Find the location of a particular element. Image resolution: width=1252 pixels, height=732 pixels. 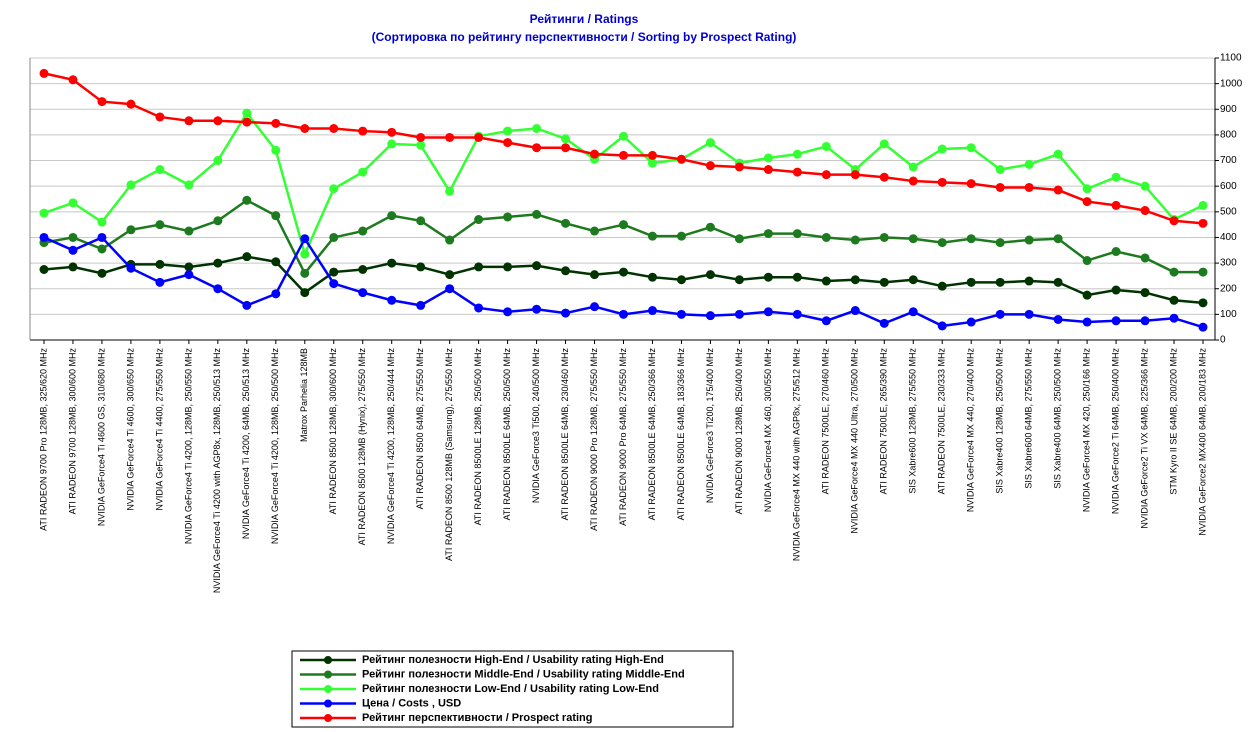

y-tick-label: 1100 is located at coordinates (1231, 58).